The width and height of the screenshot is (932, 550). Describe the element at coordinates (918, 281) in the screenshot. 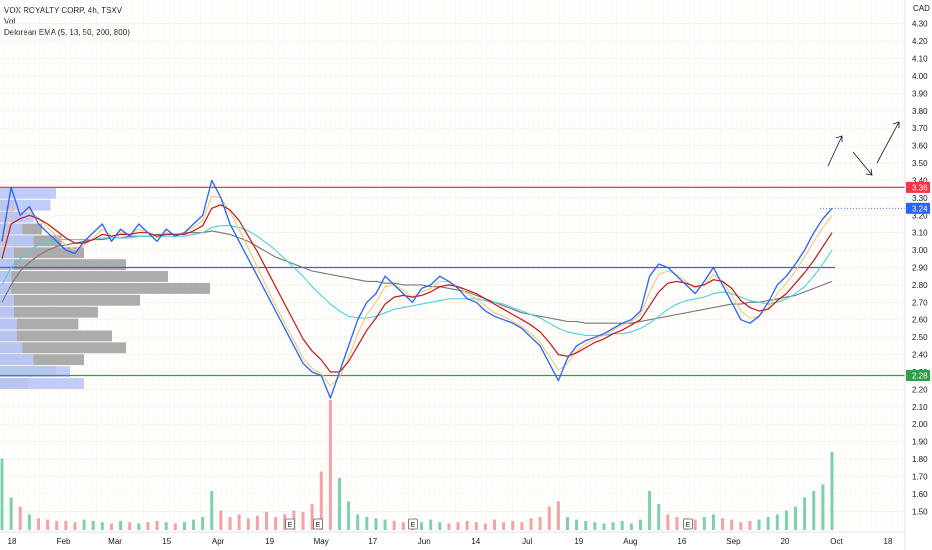

I see `price-tags: 3.36 2.28 3.24` at that location.